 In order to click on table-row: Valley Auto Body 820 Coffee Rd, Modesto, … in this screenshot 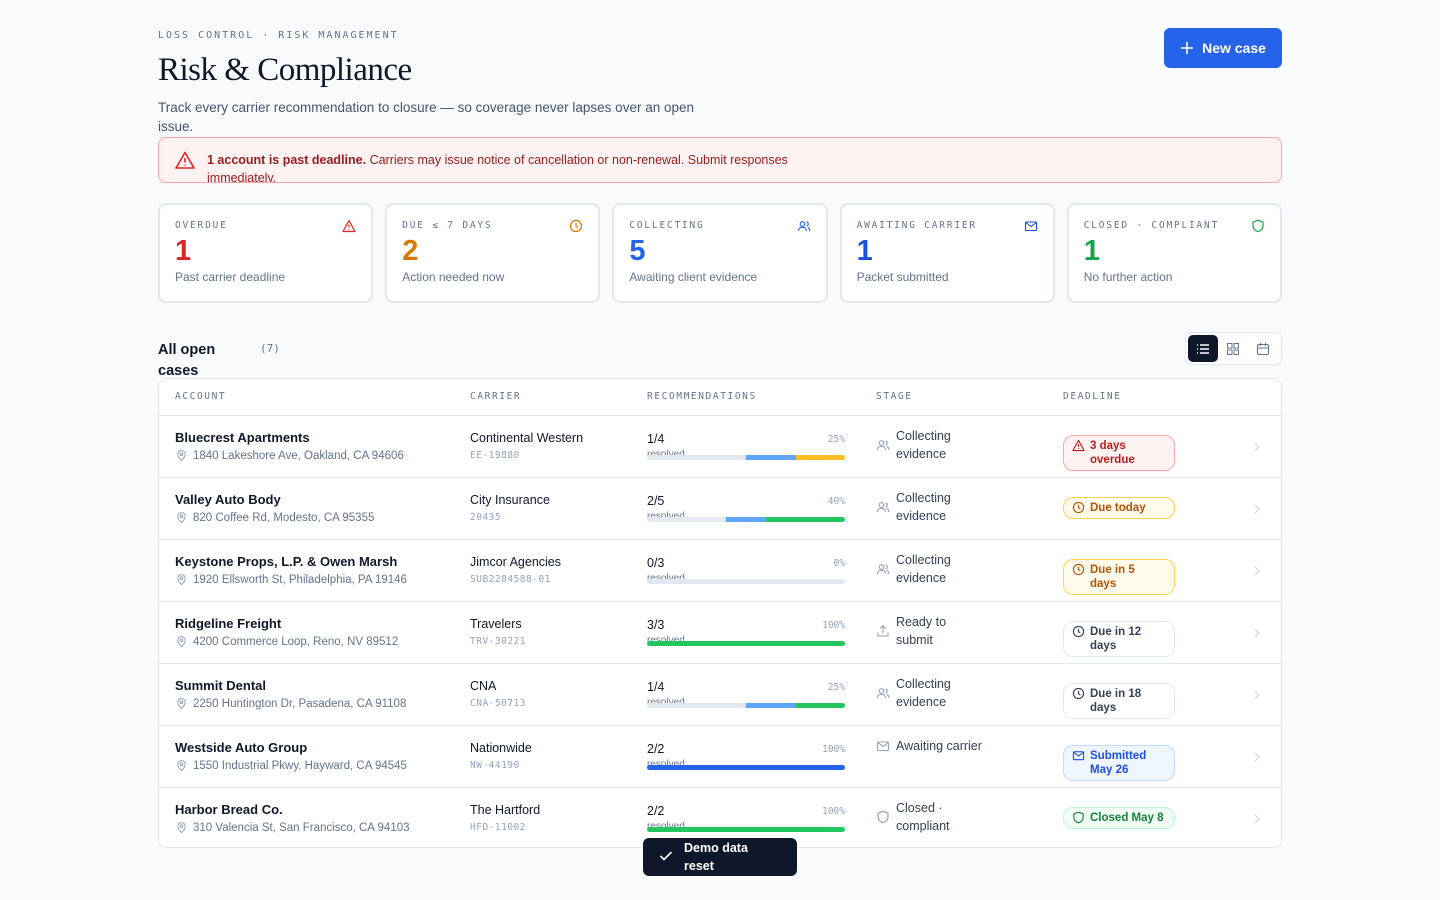, I will do `click(720, 509)`.